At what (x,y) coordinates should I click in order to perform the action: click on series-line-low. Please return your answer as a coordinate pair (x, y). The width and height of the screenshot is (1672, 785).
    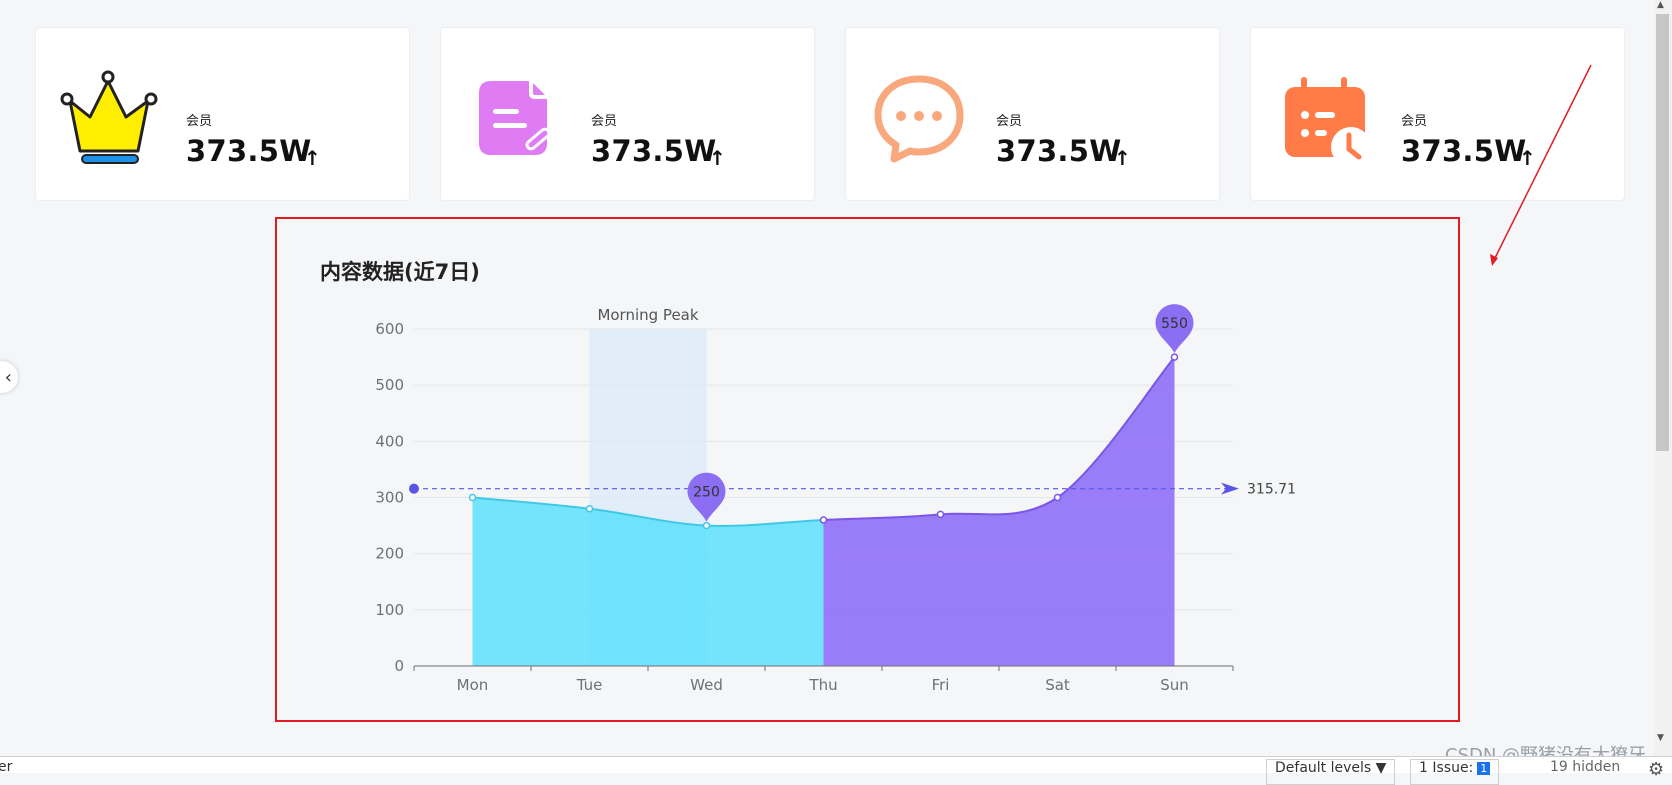
    Looking at the image, I should click on (648, 511).